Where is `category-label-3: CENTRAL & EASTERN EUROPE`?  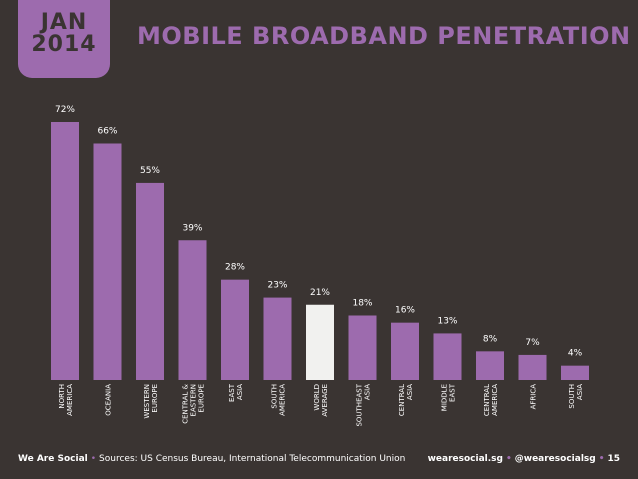
category-label-3: CENTRAL & EASTERN EUROPE is located at coordinates (194, 403).